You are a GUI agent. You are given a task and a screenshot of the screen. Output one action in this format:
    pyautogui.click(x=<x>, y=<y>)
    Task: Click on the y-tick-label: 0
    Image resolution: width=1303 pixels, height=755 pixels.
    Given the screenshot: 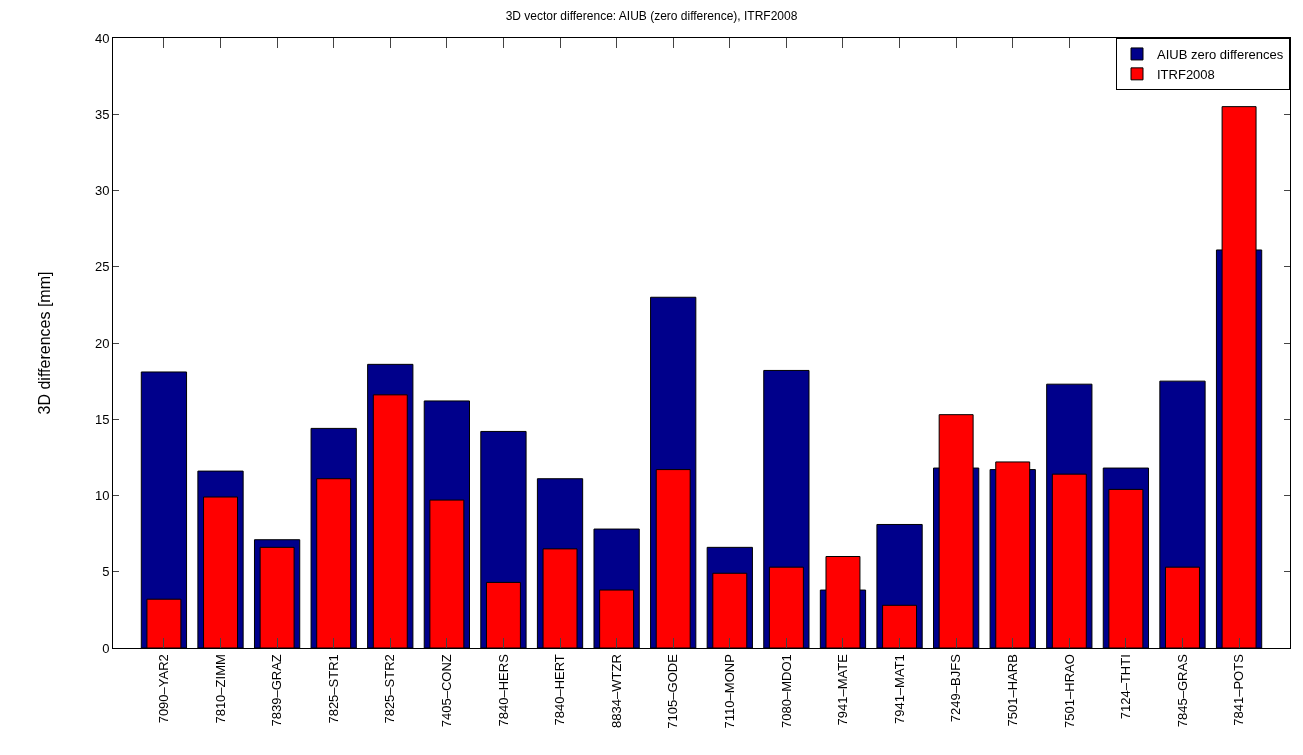 What is the action you would take?
    pyautogui.click(x=106, y=648)
    